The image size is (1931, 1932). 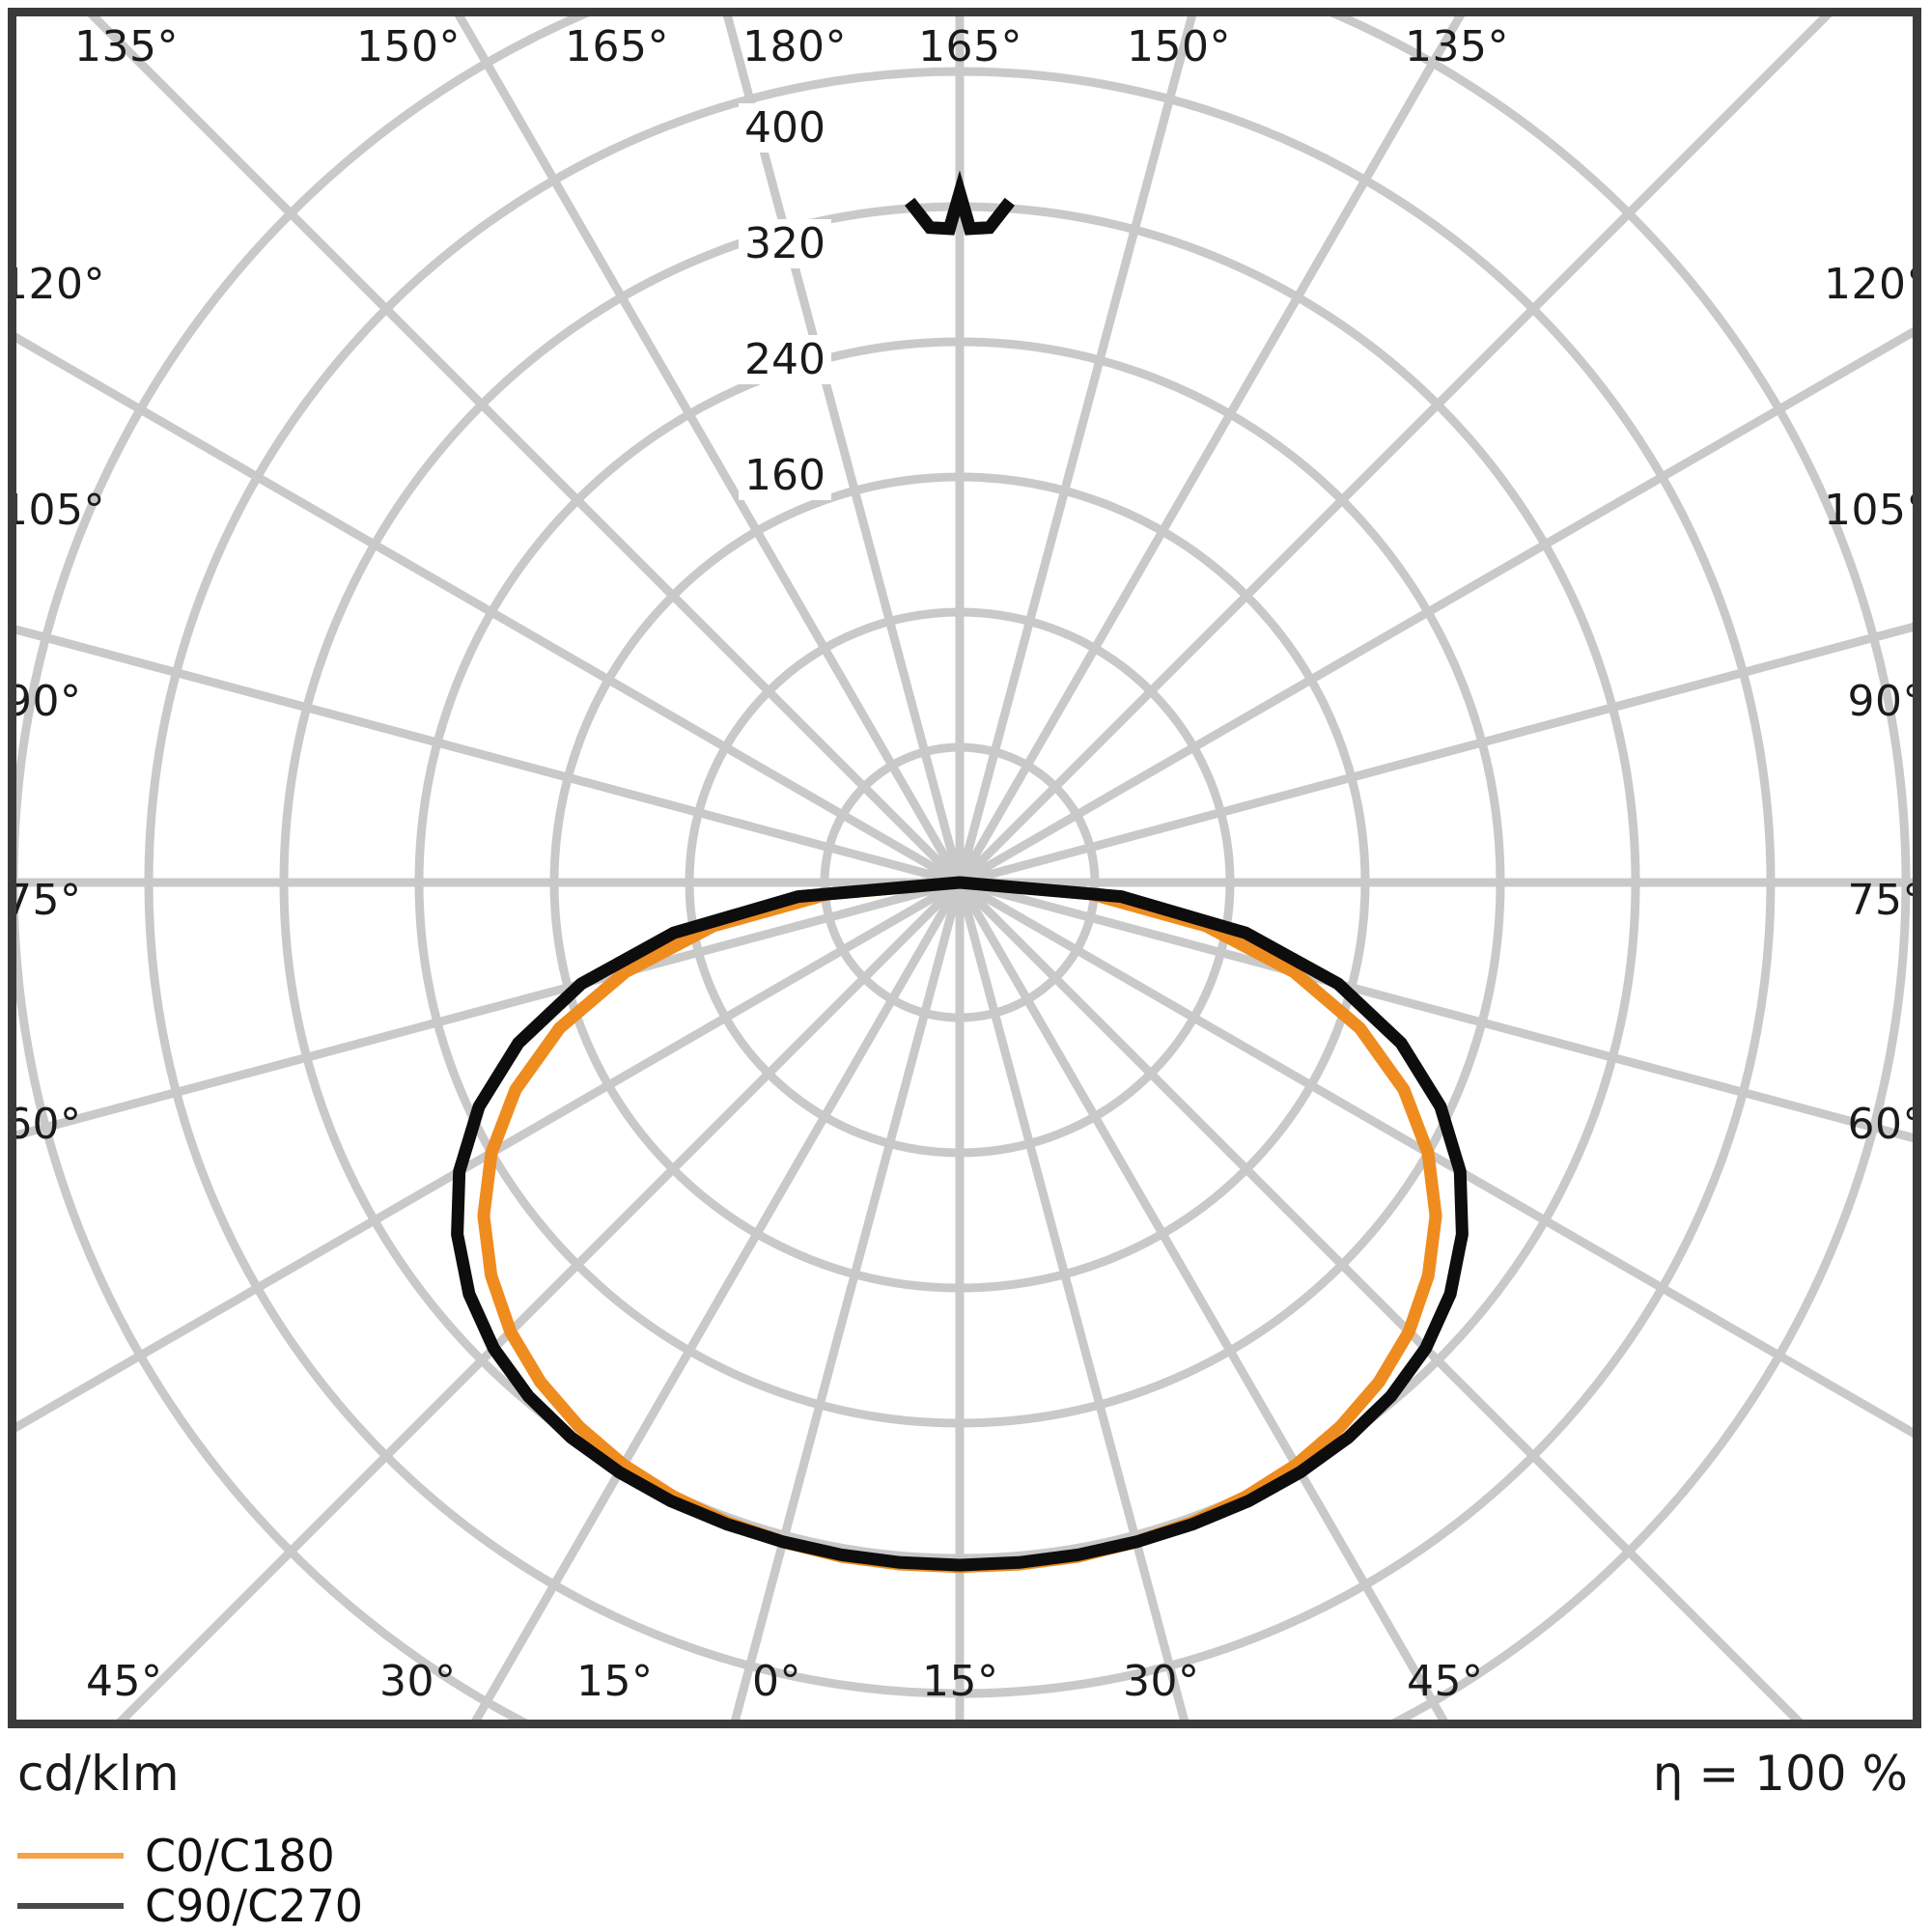 What do you see at coordinates (960, 1682) in the screenshot?
I see `angle-label-bottom-15-right: 15°` at bounding box center [960, 1682].